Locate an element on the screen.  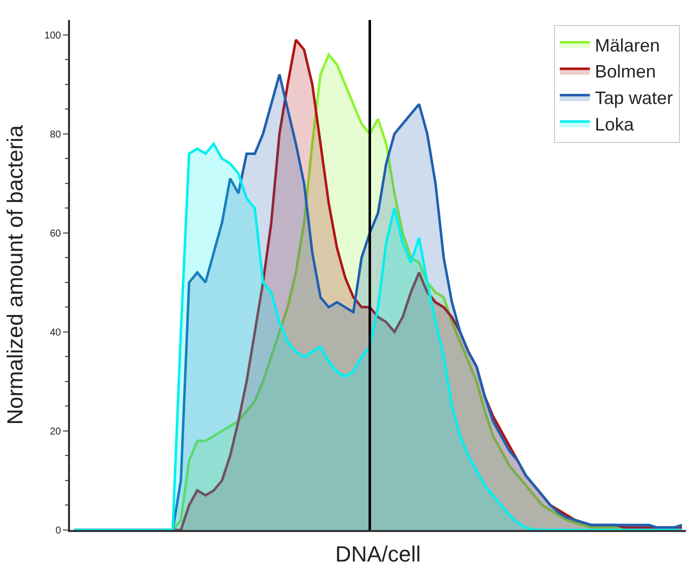
y-tick-label: 100 is located at coordinates (53, 36).